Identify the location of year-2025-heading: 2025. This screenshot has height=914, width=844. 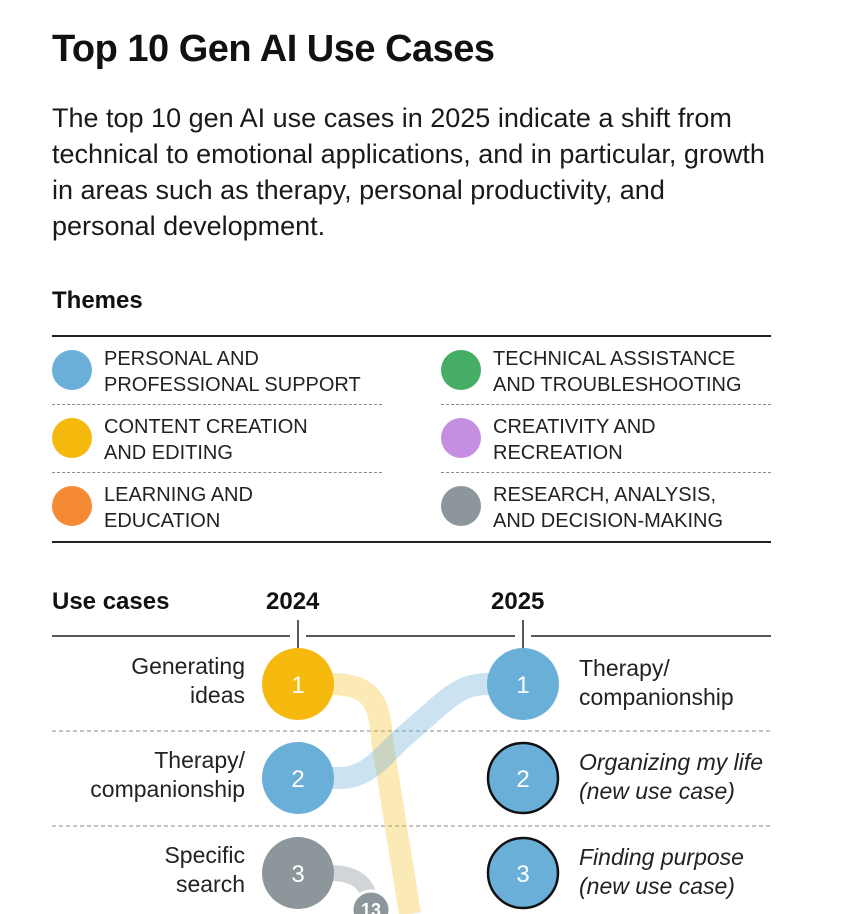
(518, 601).